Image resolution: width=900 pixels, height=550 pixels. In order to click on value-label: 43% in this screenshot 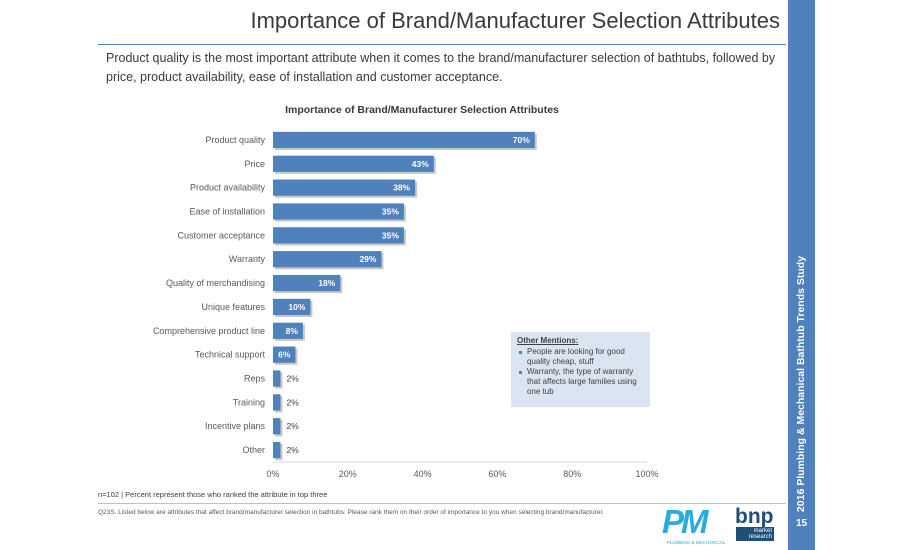, I will do `click(420, 164)`.